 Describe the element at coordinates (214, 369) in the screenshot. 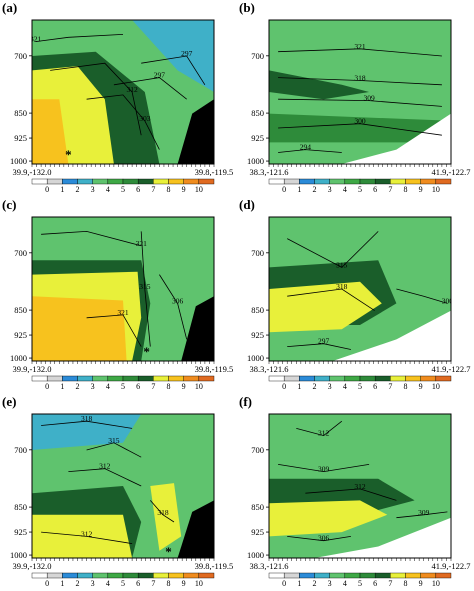

I see `x-right-label: 39.8,-119.5` at that location.